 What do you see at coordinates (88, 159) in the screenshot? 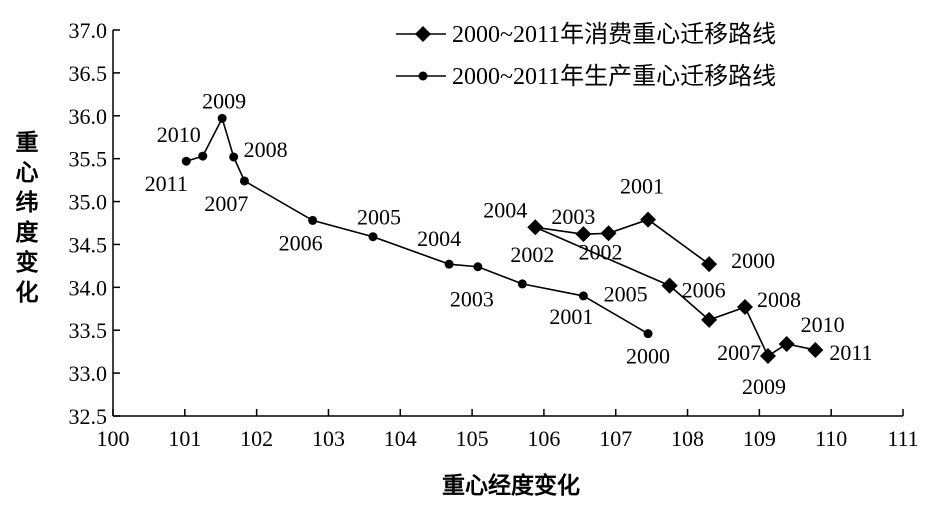
I see `y-tick-label: 35.5` at bounding box center [88, 159].